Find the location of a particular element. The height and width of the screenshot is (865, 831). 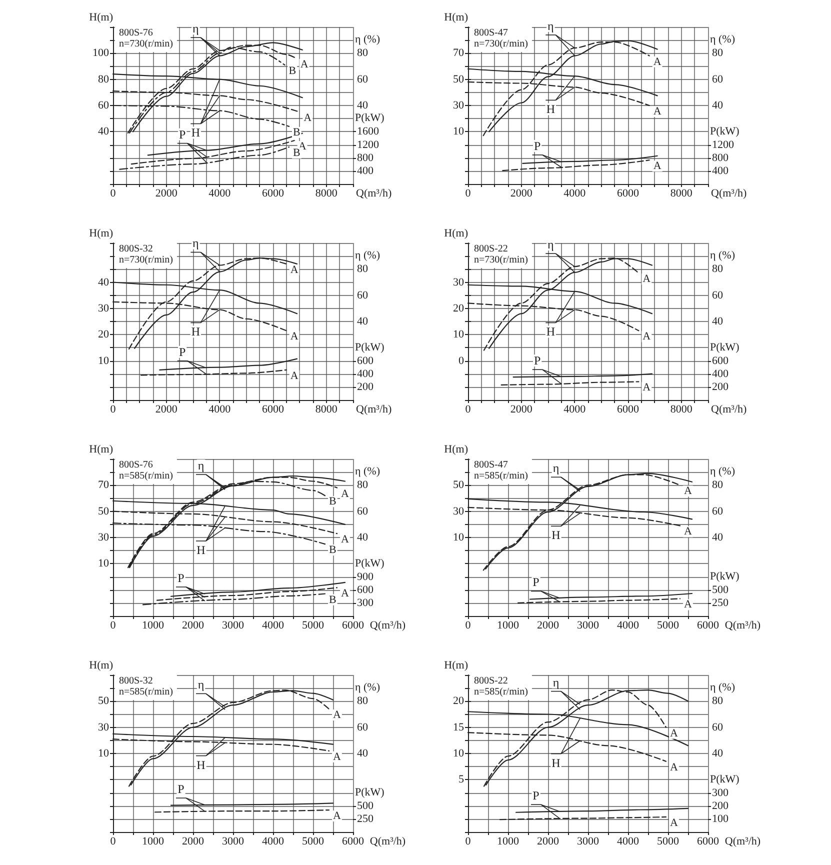

chart-title: 800S-47 is located at coordinates (491, 33).